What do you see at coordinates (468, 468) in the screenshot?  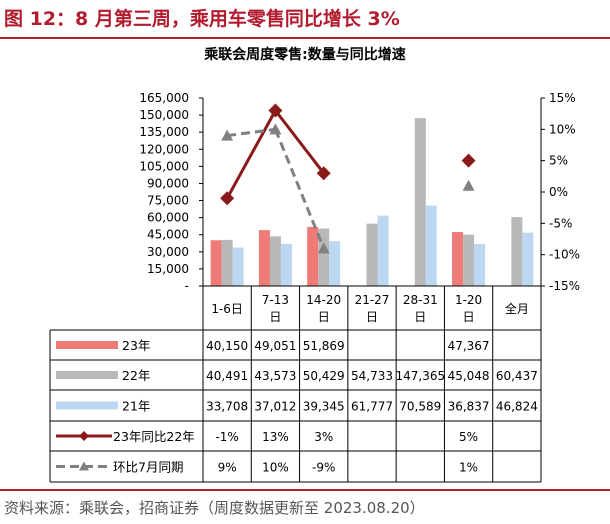 I see `data-label: 1%` at bounding box center [468, 468].